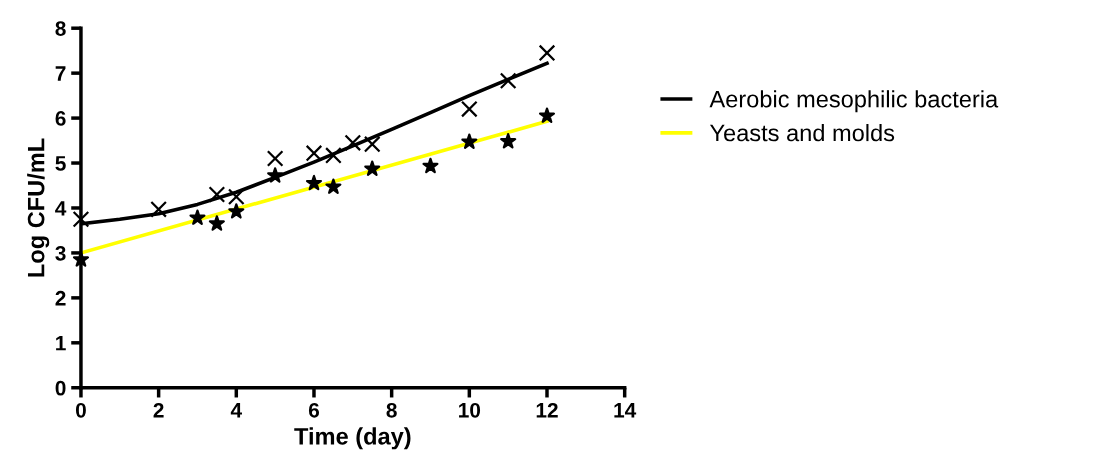 Image resolution: width=1094 pixels, height=470 pixels. Describe the element at coordinates (61, 343) in the screenshot. I see `y-tick-label: 1` at that location.